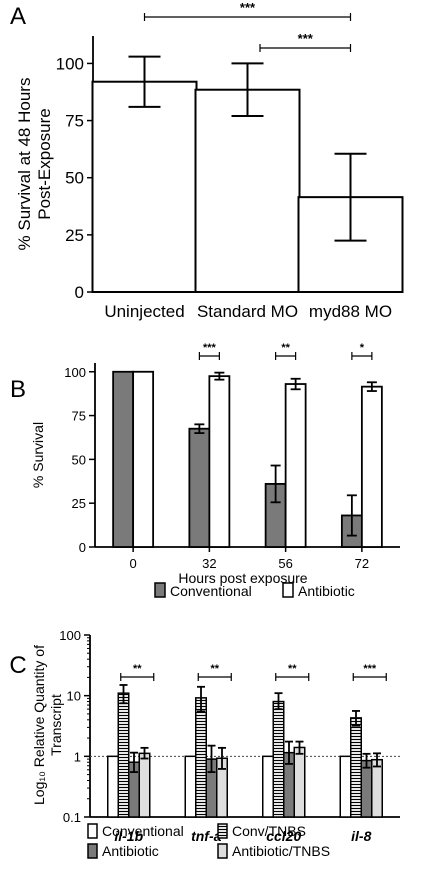  I want to click on panel-b-legend-label-0: Conventional, so click(211, 591).